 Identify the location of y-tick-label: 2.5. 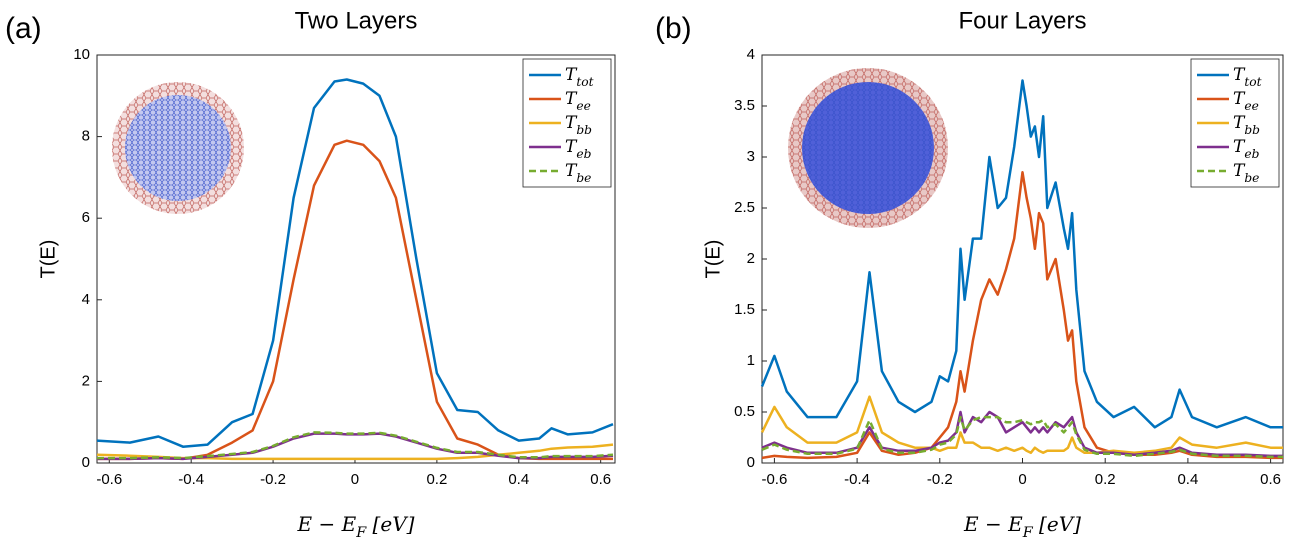
(744, 207).